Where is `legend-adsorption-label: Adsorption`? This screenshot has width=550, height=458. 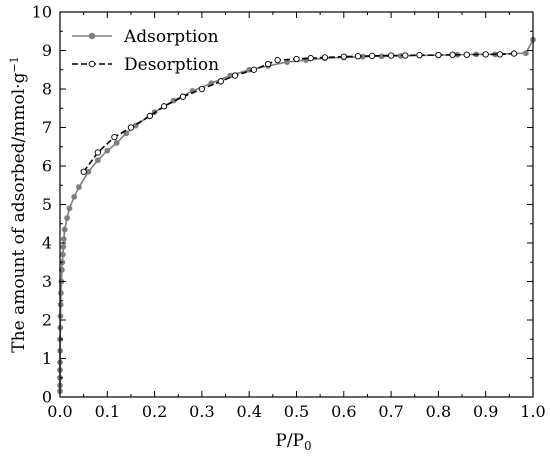
legend-adsorption-label: Adsorption is located at coordinates (171, 37).